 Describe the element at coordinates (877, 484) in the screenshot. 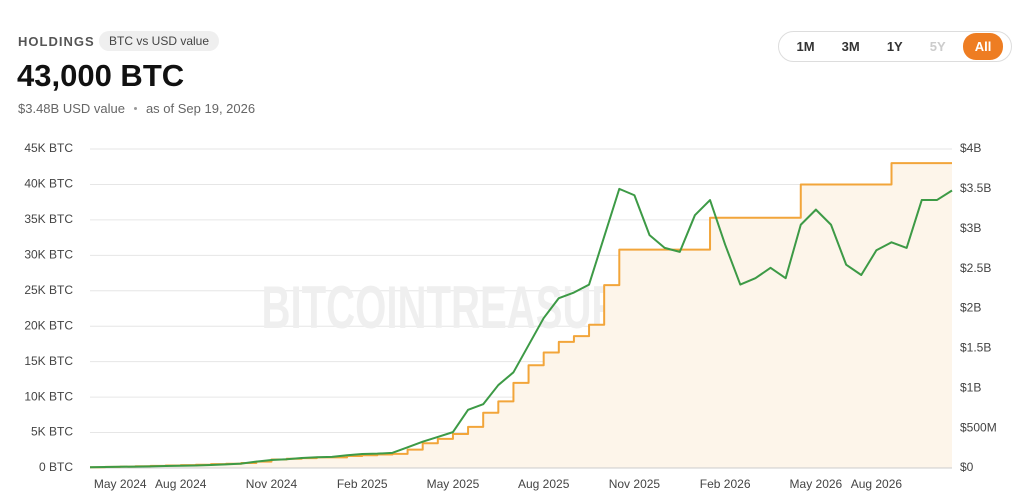

I see `x-tick-label: Aug 2026` at that location.